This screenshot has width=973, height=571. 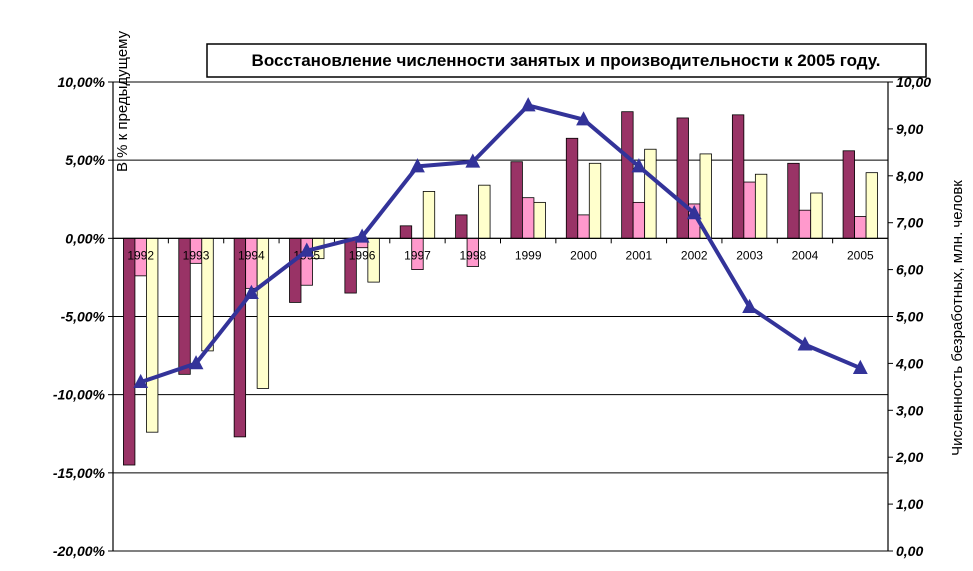 What do you see at coordinates (909, 410) in the screenshot?
I see `right-tick-label: 3,00` at bounding box center [909, 410].